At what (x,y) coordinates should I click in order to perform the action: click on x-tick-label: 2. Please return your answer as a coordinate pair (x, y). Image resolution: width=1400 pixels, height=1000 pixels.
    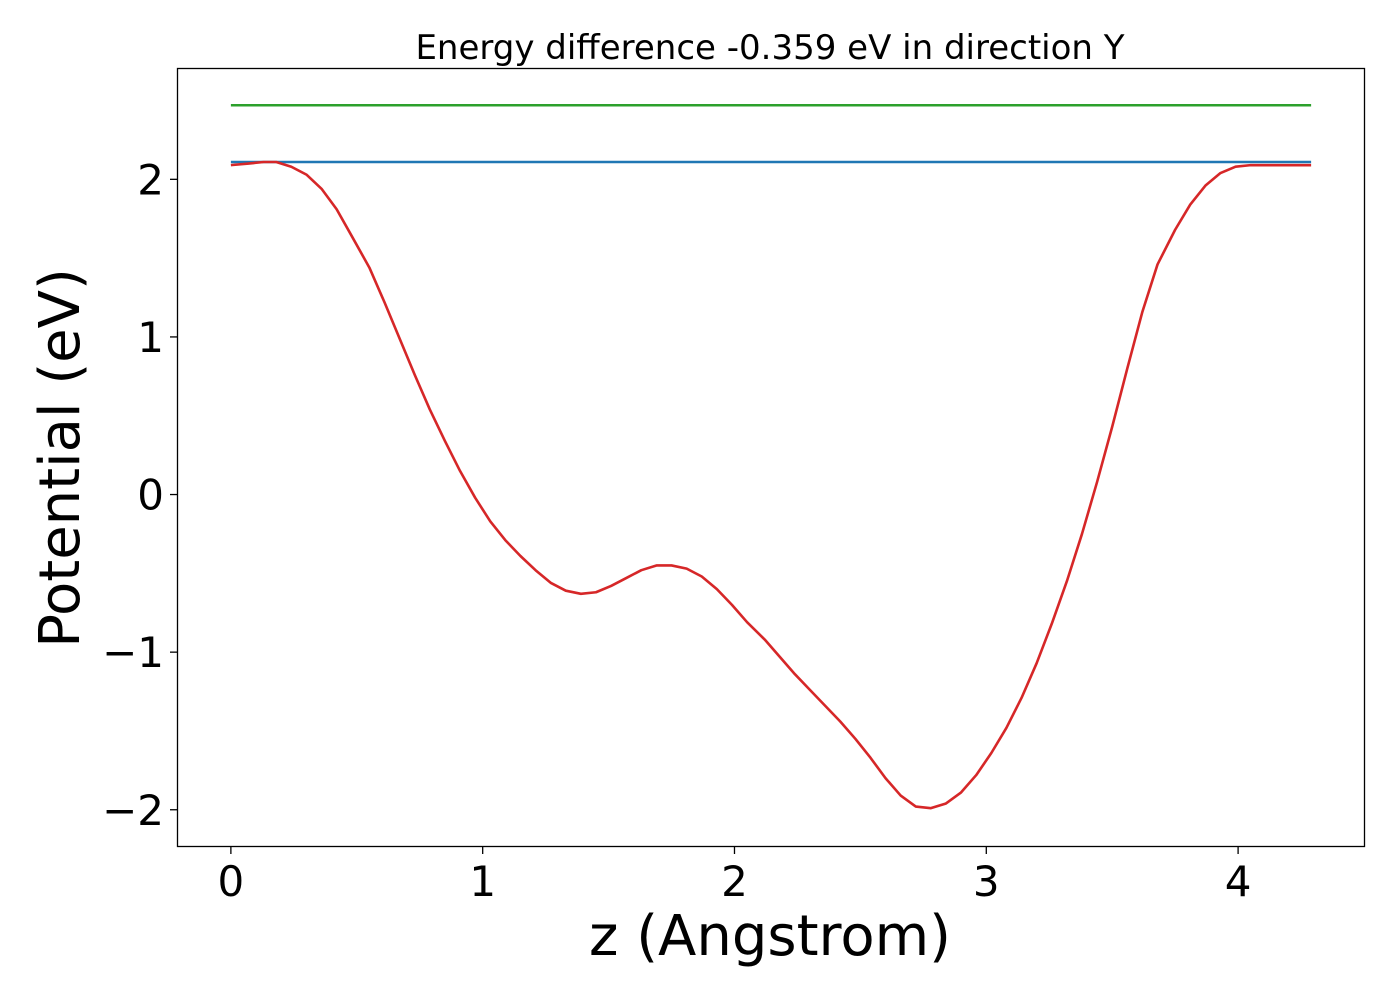
    Looking at the image, I should click on (734, 881).